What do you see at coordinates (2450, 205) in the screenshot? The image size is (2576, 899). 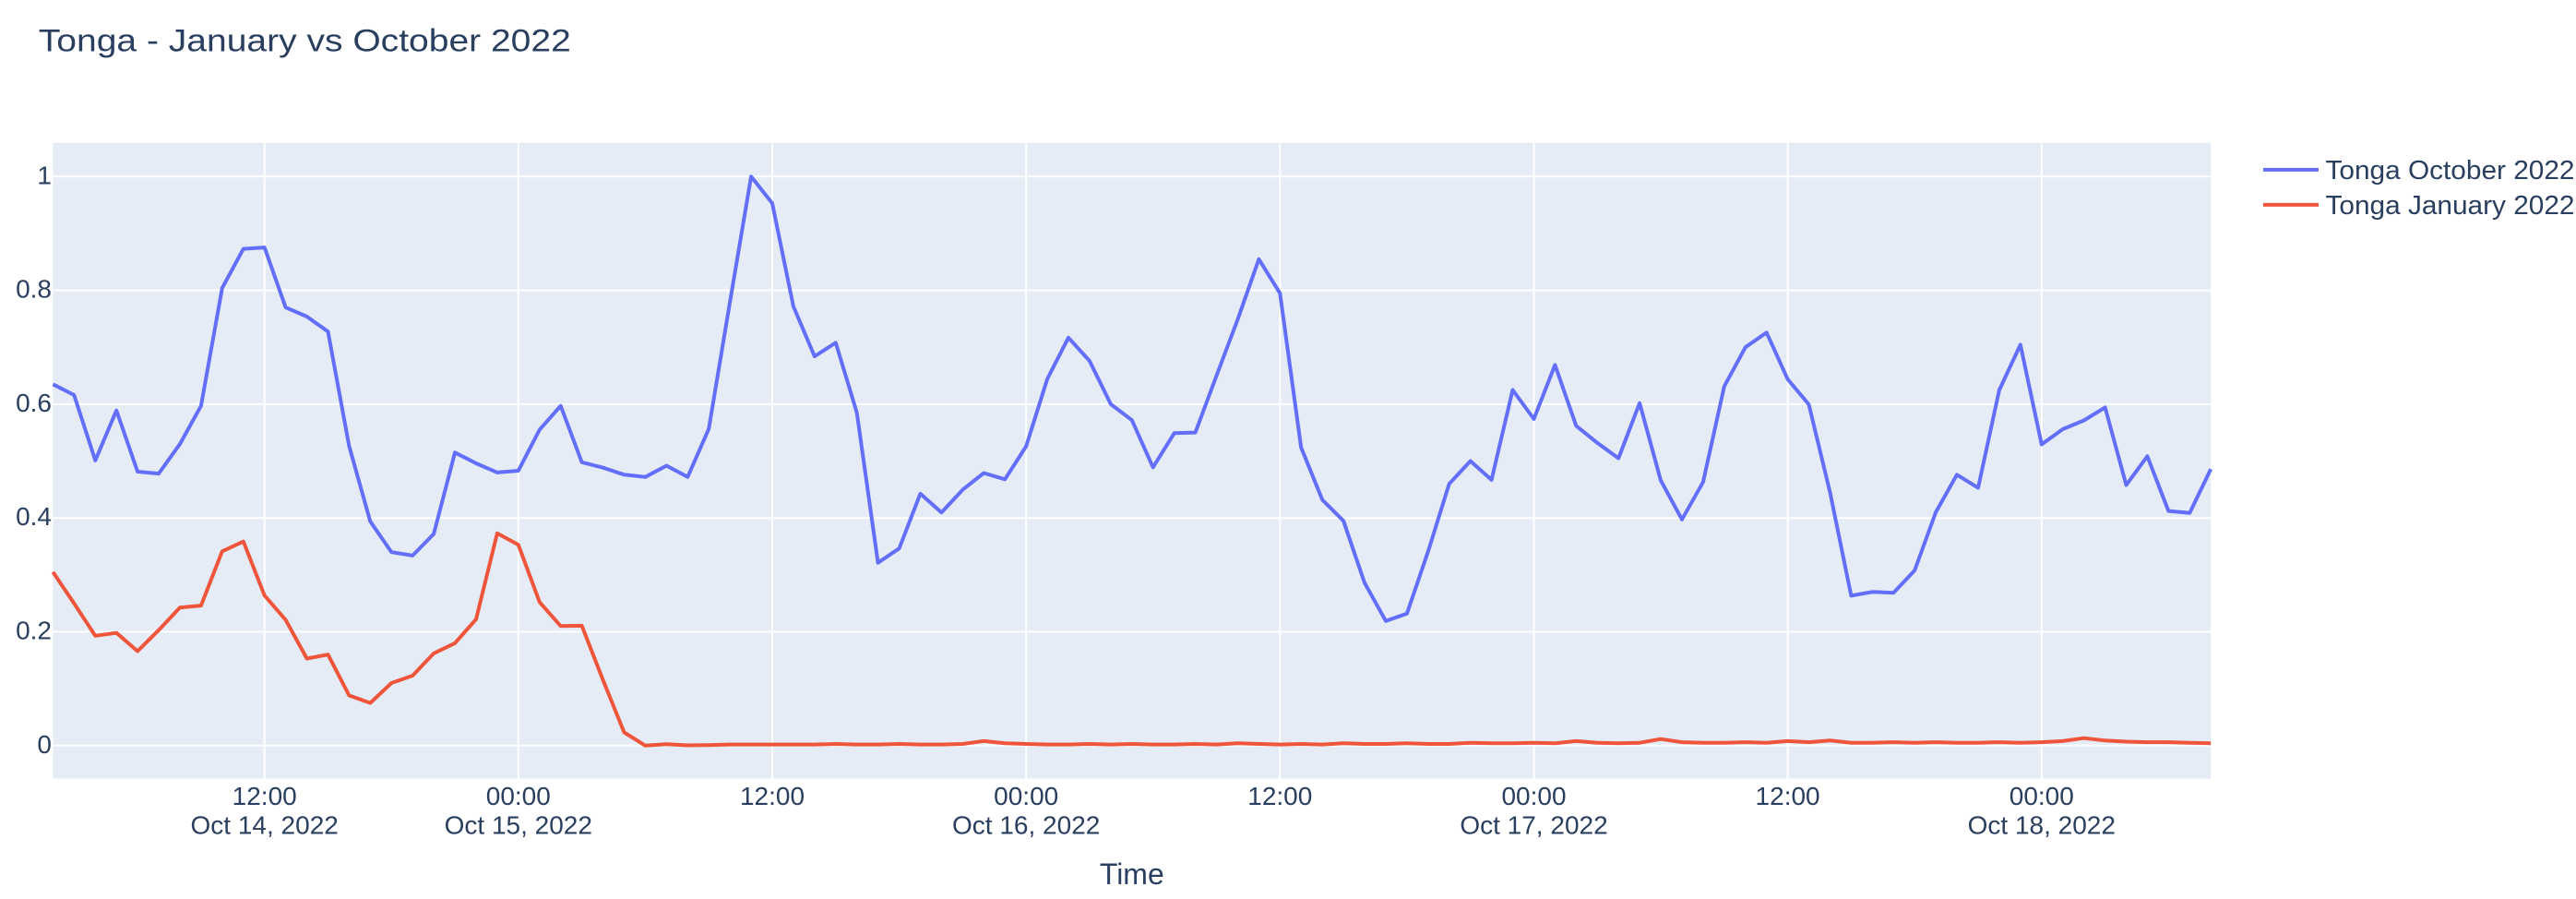 I see `svg-text: Tonga January 2022` at bounding box center [2450, 205].